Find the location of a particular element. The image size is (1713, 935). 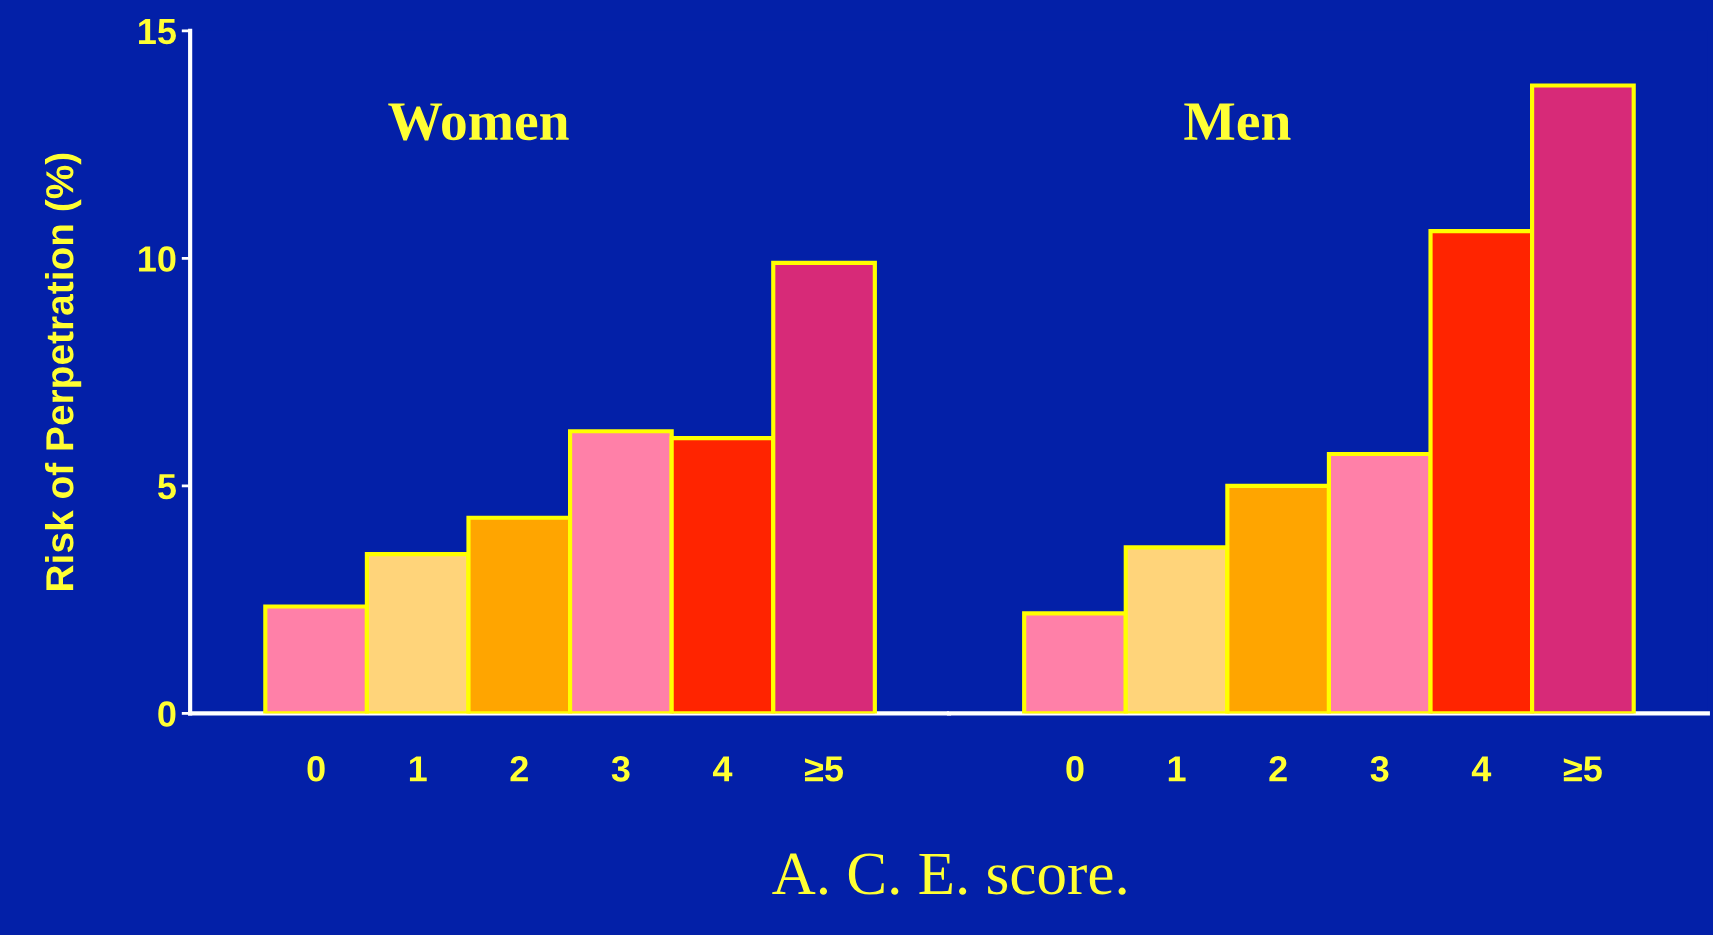

y-tick-label: 10 is located at coordinates (157, 259).